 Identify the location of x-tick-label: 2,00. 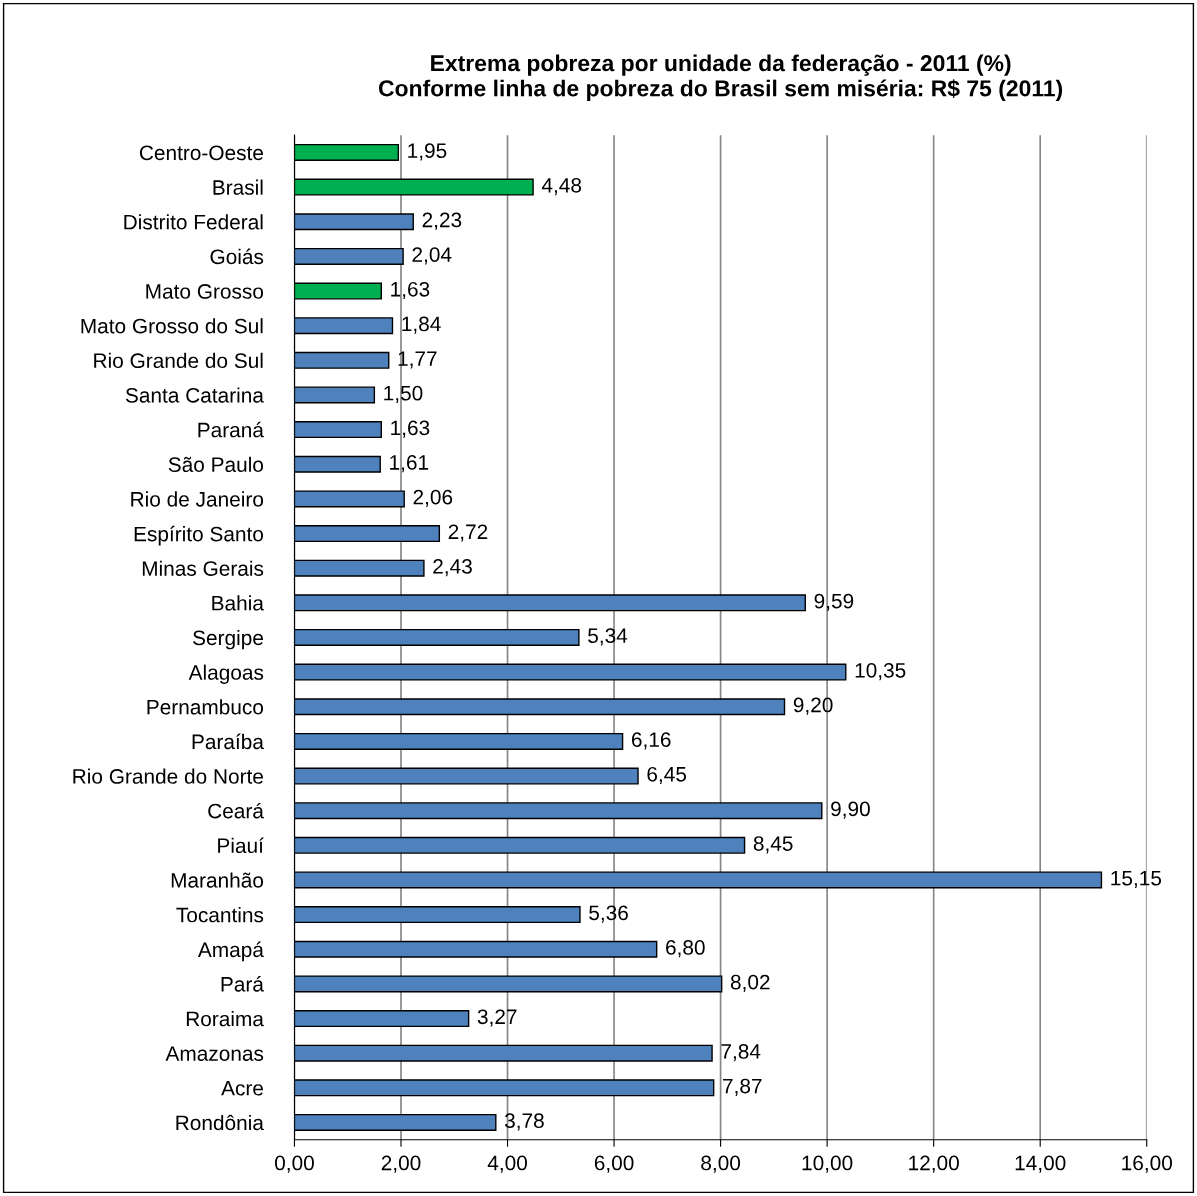
(401, 1164).